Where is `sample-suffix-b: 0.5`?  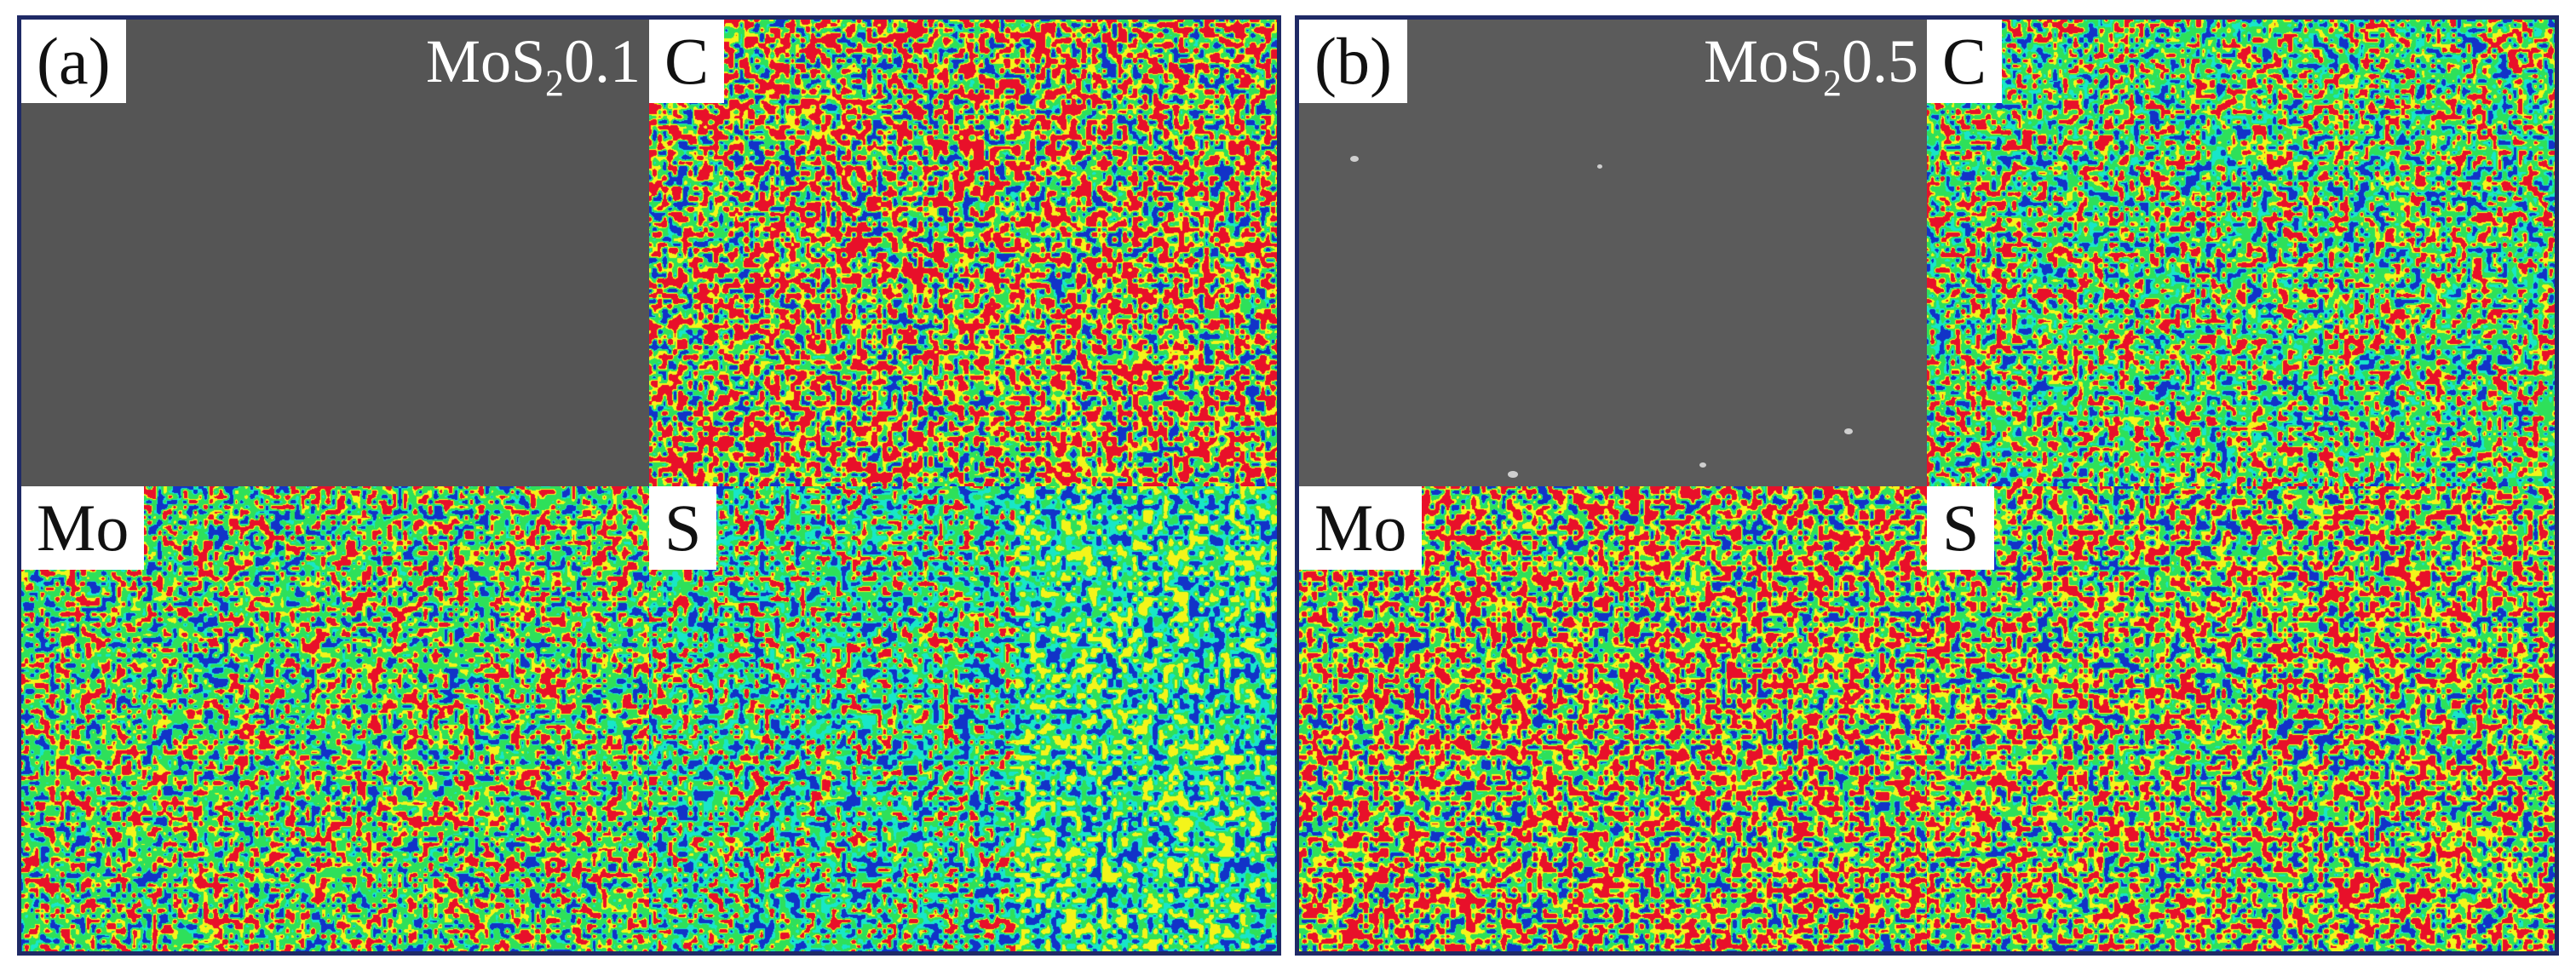
sample-suffix-b: 0.5 is located at coordinates (1880, 61).